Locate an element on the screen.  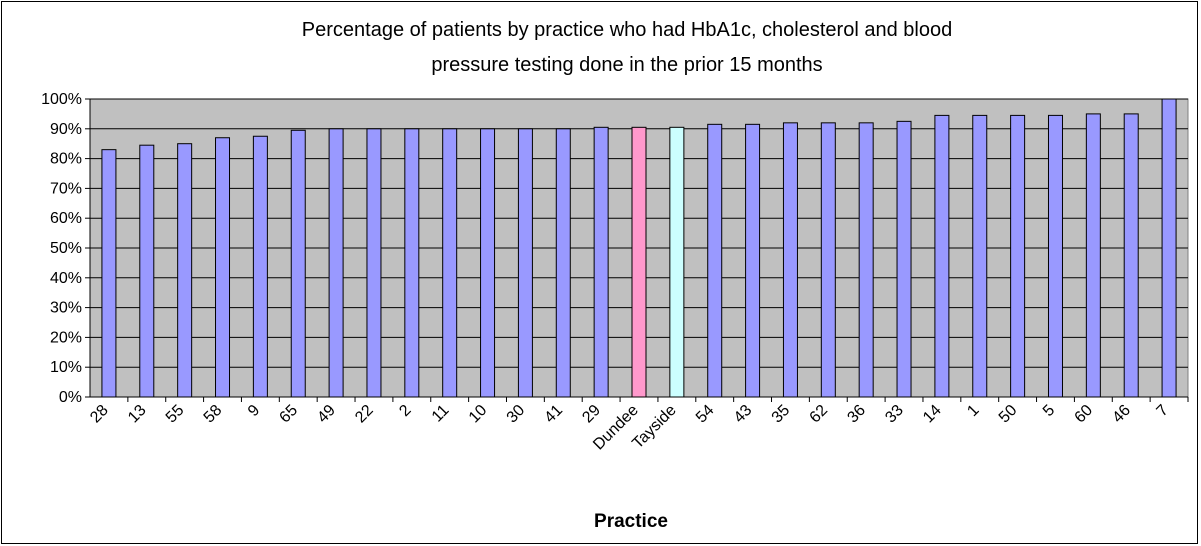
y-tick-label: 60% is located at coordinates (66, 218).